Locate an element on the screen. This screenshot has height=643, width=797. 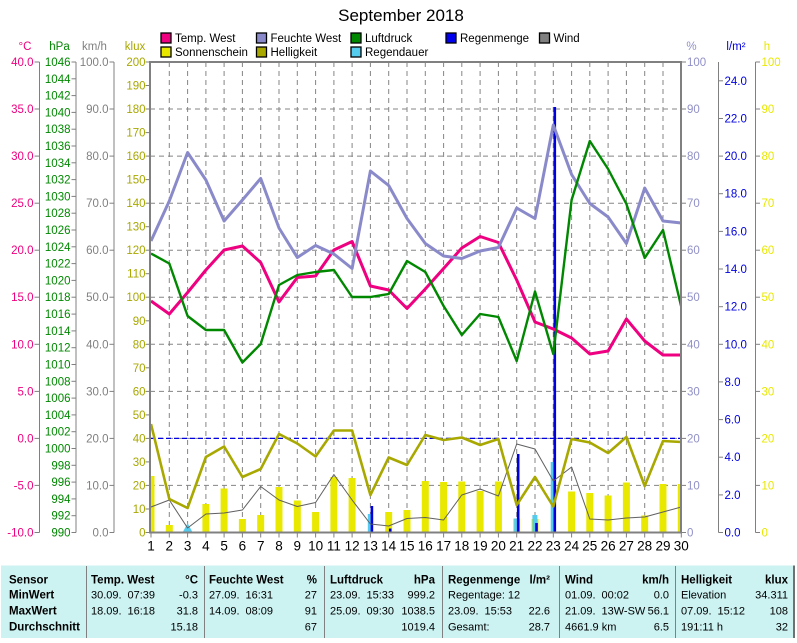
svg-text: 0.0 is located at coordinates (26, 439).